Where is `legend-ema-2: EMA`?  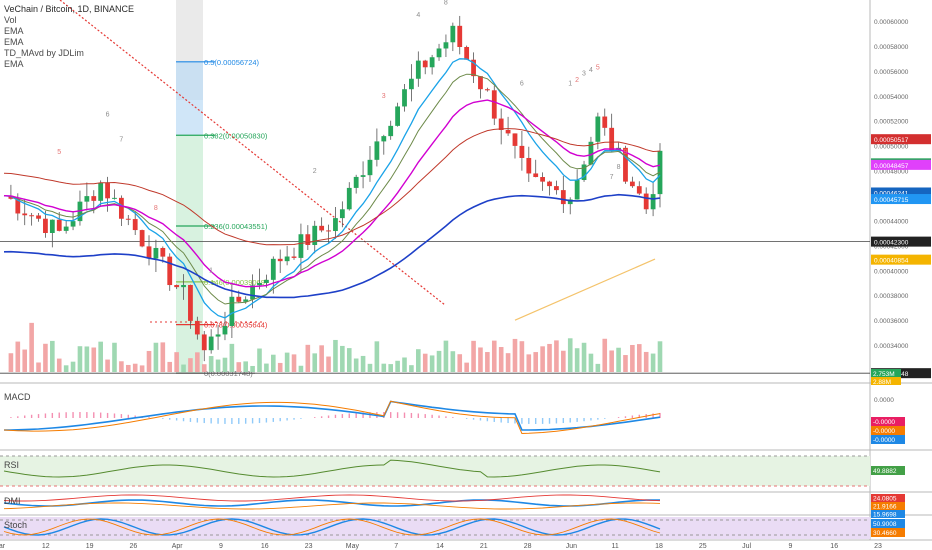
legend-ema-2: EMA is located at coordinates (14, 42).